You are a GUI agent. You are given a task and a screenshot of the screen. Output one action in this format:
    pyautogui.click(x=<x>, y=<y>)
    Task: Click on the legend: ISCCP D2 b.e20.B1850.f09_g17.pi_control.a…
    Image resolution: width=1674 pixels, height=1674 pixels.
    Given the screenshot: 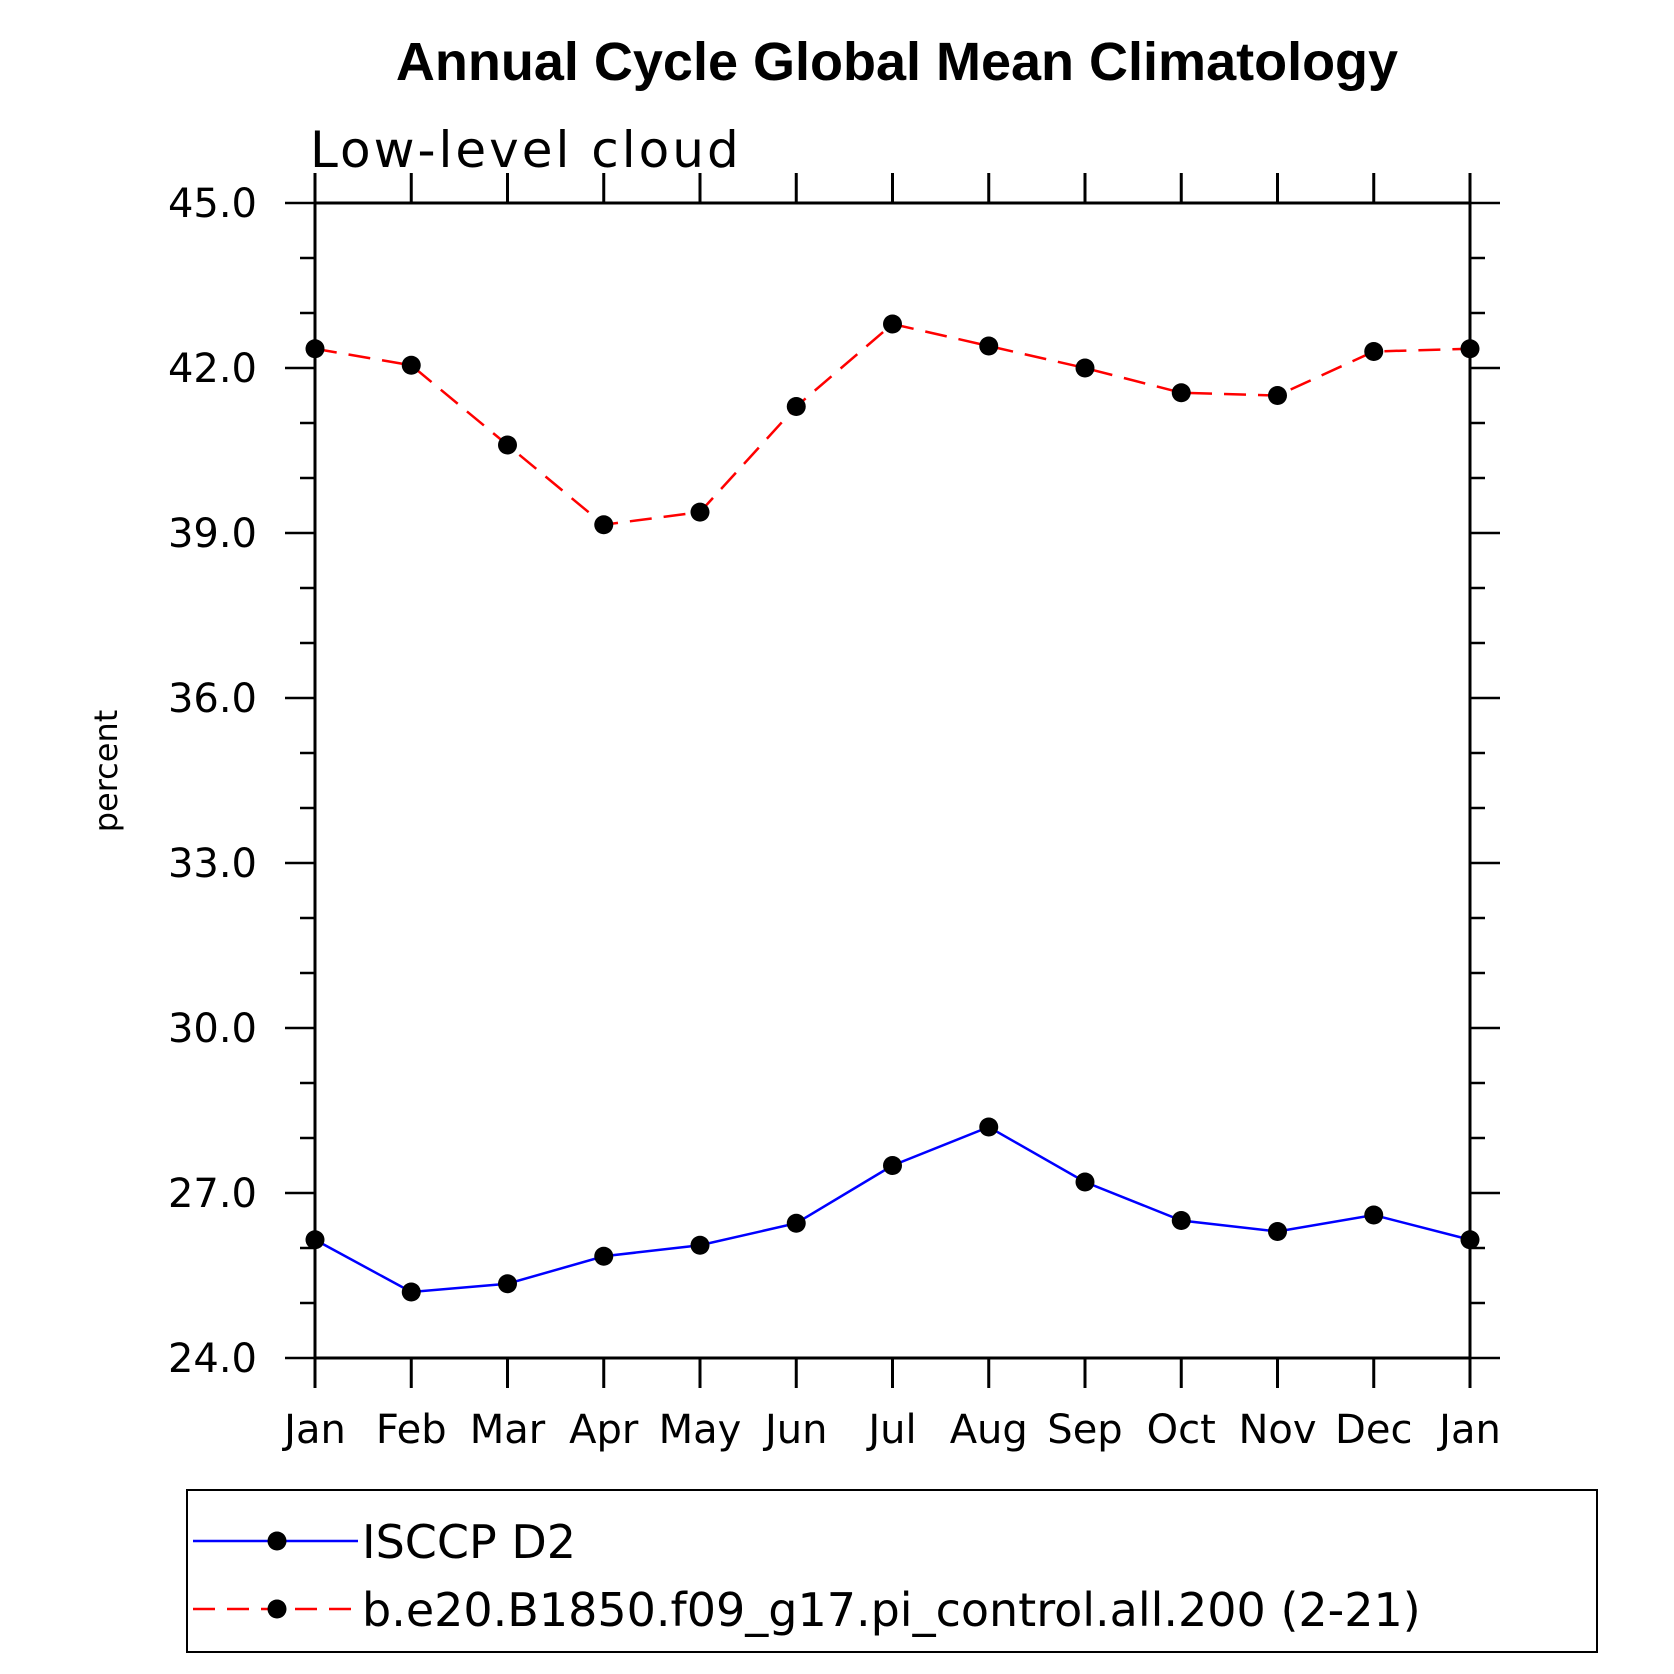 What is the action you would take?
    pyautogui.click(x=892, y=1571)
    